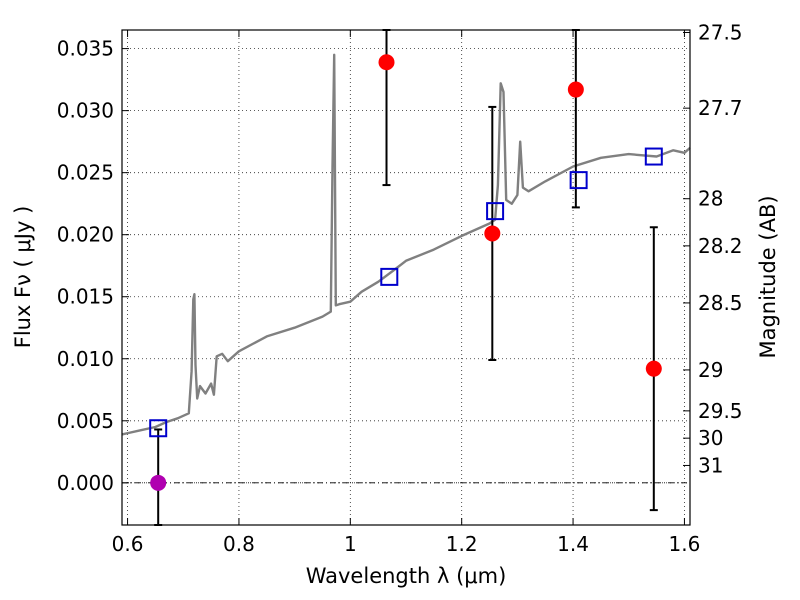 The image size is (800, 600). Describe the element at coordinates (85, 49) in the screenshot. I see `y-tick-label: 0.035` at that location.